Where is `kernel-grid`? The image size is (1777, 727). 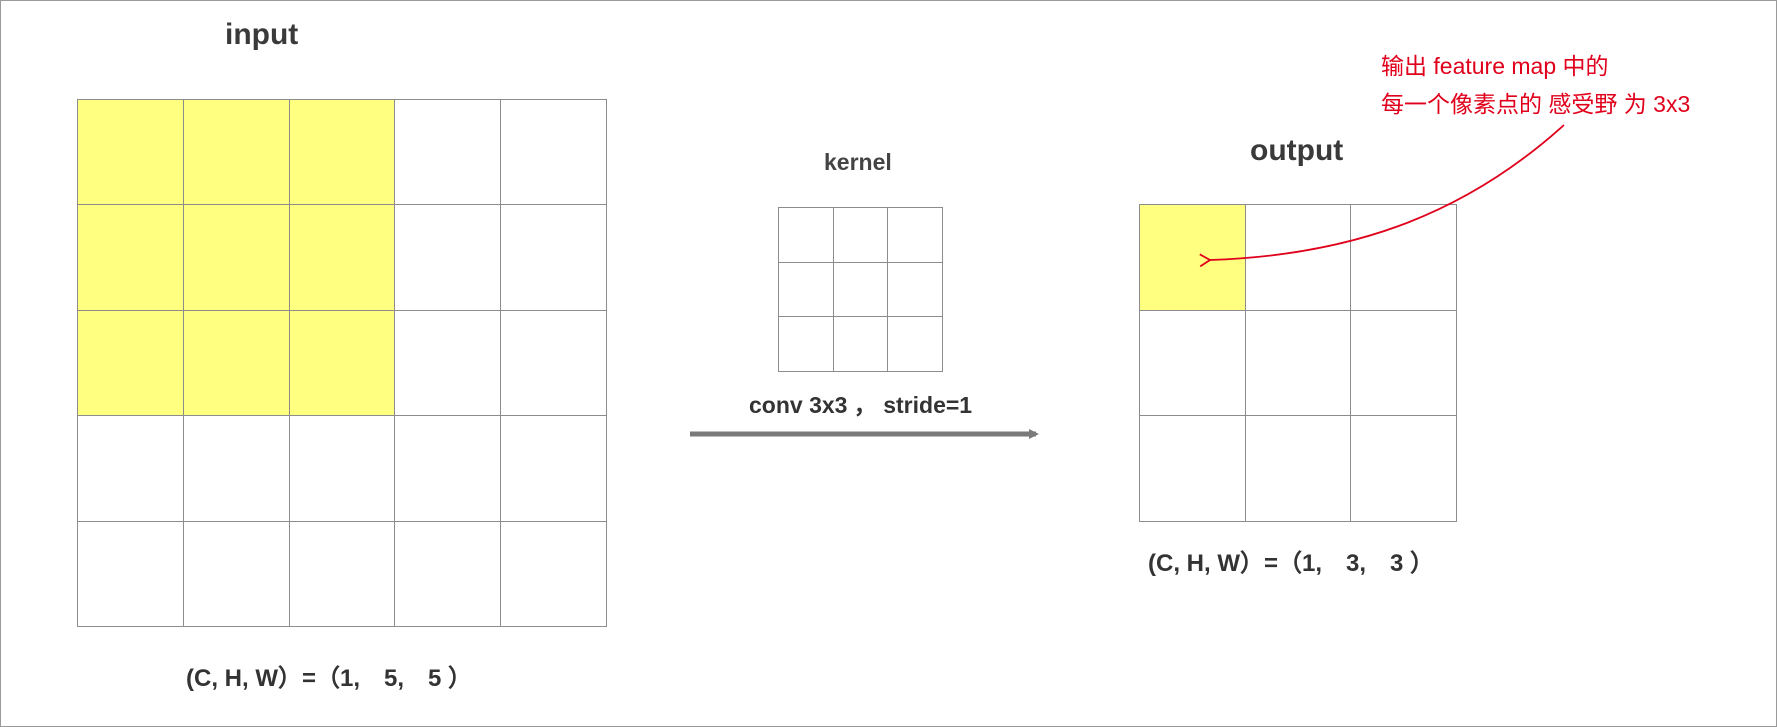 kernel-grid is located at coordinates (860, 289).